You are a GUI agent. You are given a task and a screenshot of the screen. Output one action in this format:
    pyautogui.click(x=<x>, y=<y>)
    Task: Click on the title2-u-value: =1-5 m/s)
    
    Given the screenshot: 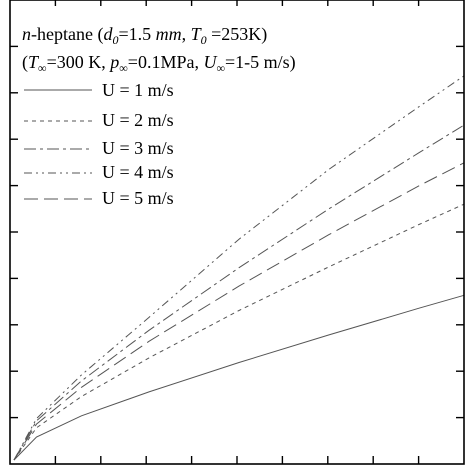 What is the action you would take?
    pyautogui.click(x=260, y=62)
    